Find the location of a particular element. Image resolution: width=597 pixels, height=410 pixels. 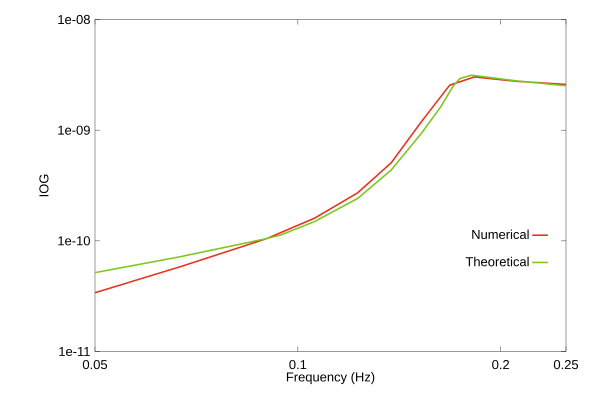

legend-label: Theoretical is located at coordinates (497, 261).